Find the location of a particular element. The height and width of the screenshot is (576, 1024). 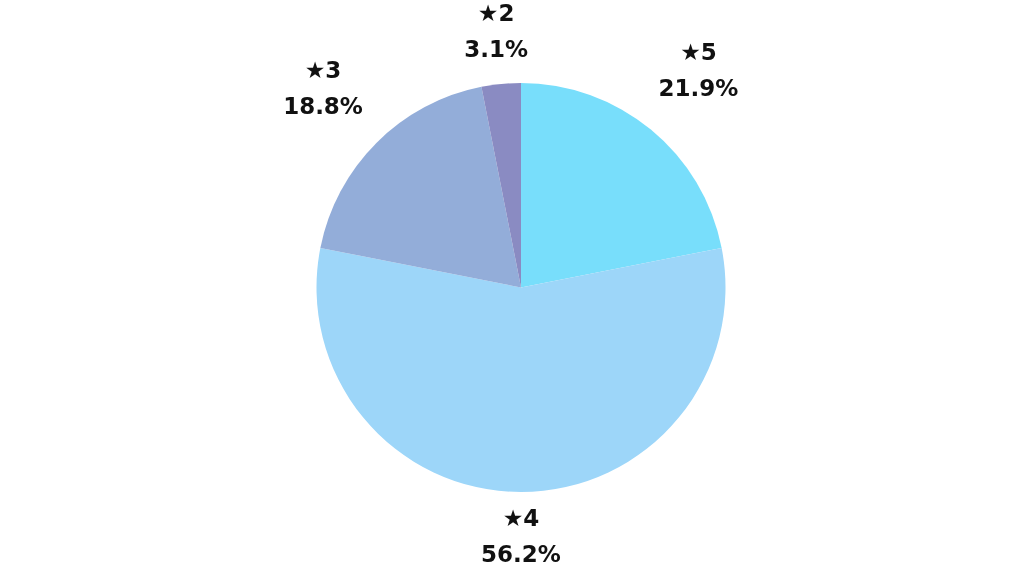

data-label: 56.2% is located at coordinates (521, 554).